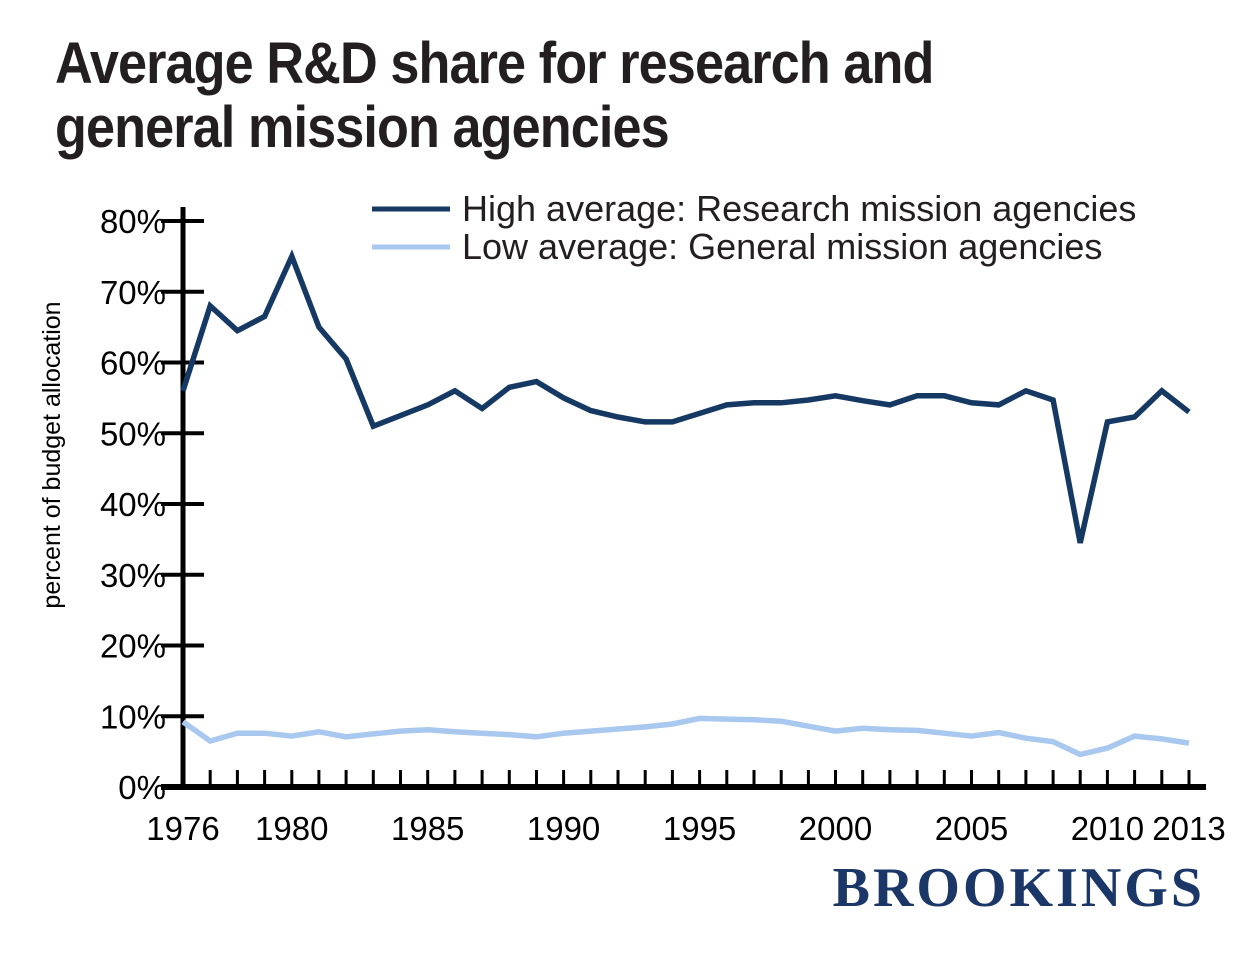 This screenshot has height=960, width=1249. Describe the element at coordinates (563, 828) in the screenshot. I see `x-tick-label: 1990` at that location.